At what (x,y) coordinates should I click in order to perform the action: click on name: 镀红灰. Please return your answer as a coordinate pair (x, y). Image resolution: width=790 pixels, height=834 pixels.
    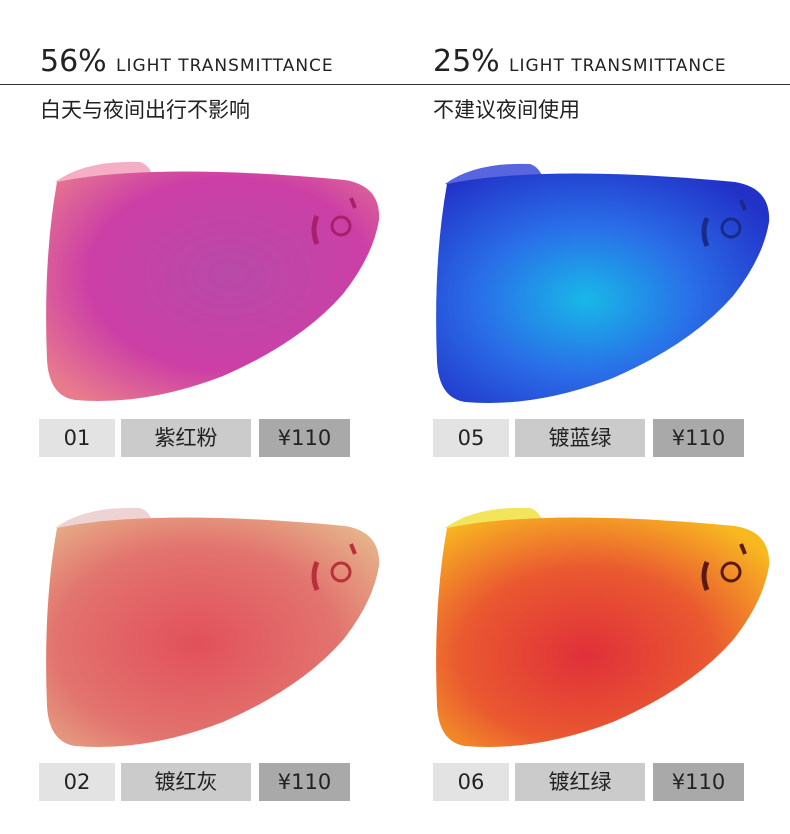
    Looking at the image, I should click on (186, 782).